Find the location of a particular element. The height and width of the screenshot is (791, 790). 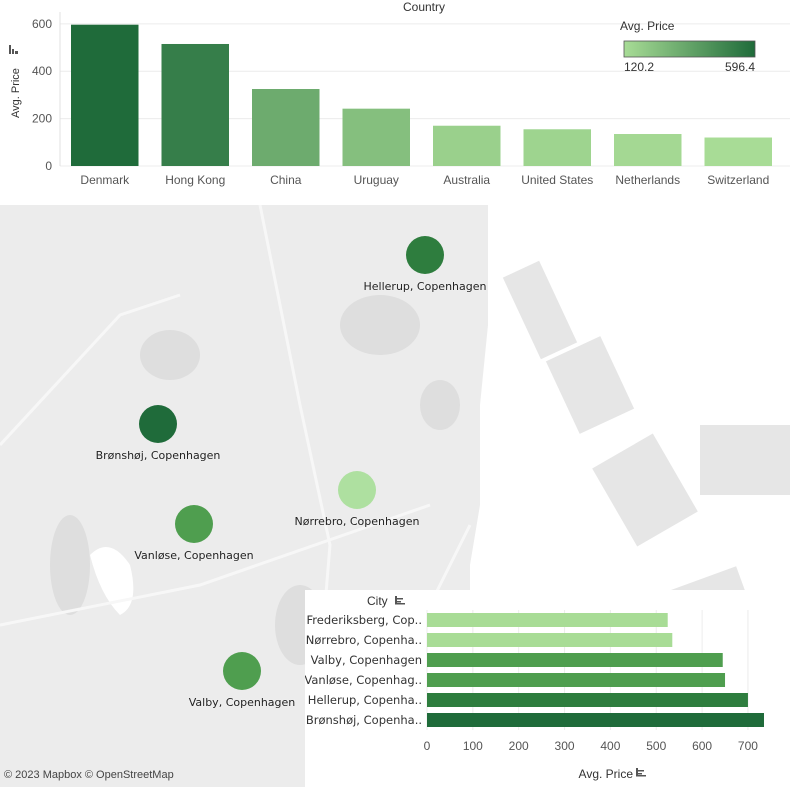

lake is located at coordinates (112, 581).